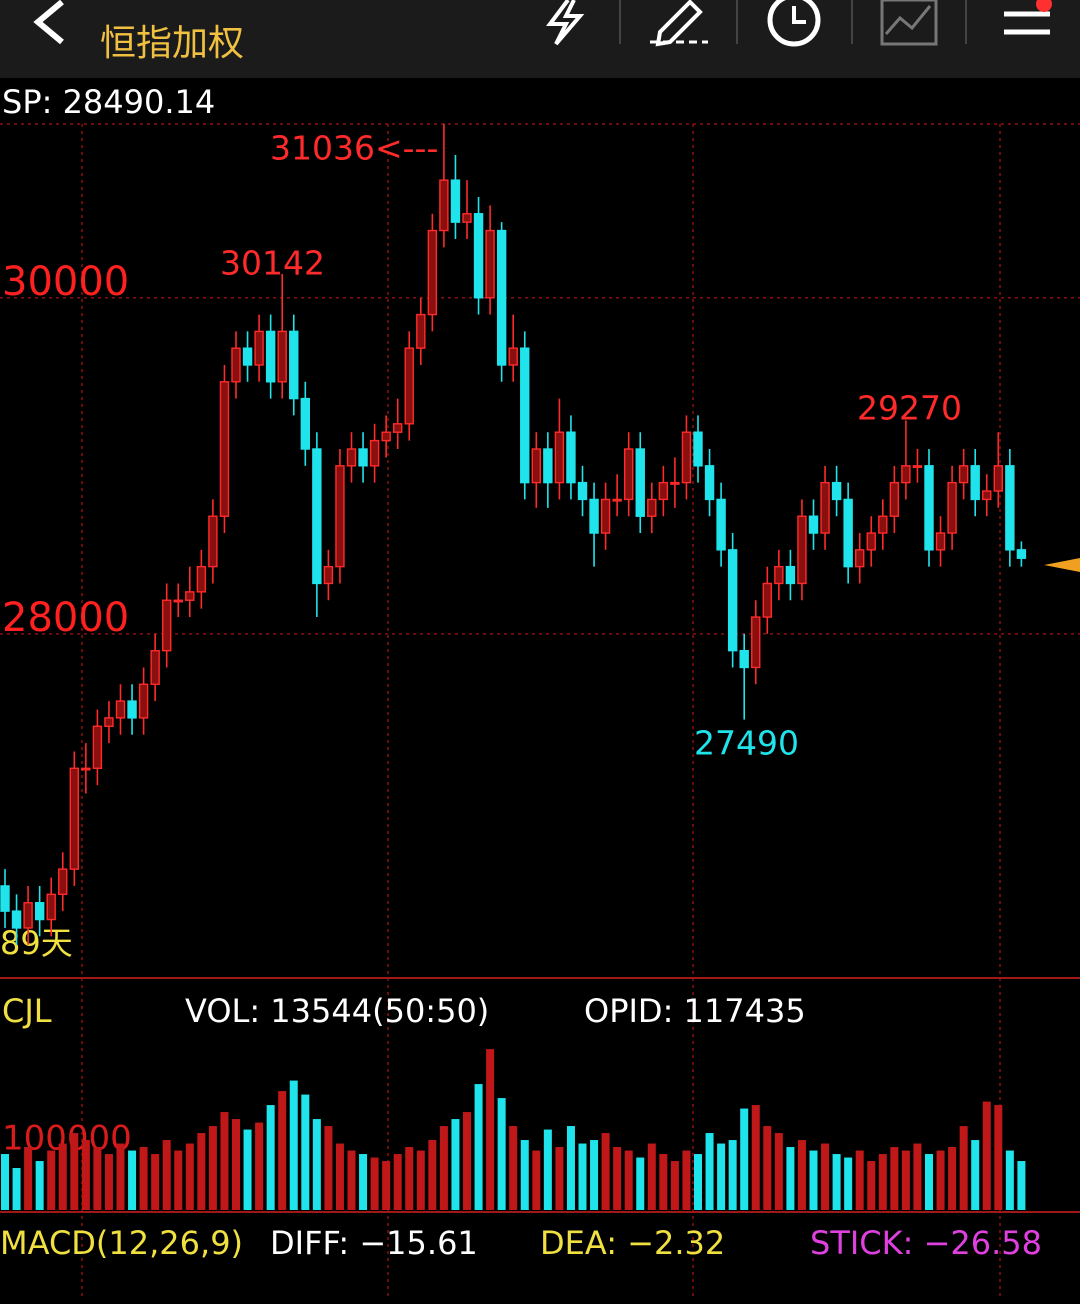 The width and height of the screenshot is (1080, 1304). Describe the element at coordinates (121, 1243) in the screenshot. I see `macd-title: MACD(12,26,9)` at that location.